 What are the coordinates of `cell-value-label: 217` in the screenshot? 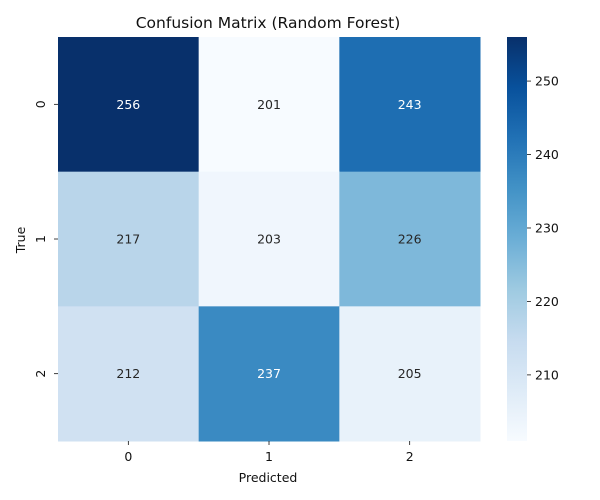 It's located at (128, 239).